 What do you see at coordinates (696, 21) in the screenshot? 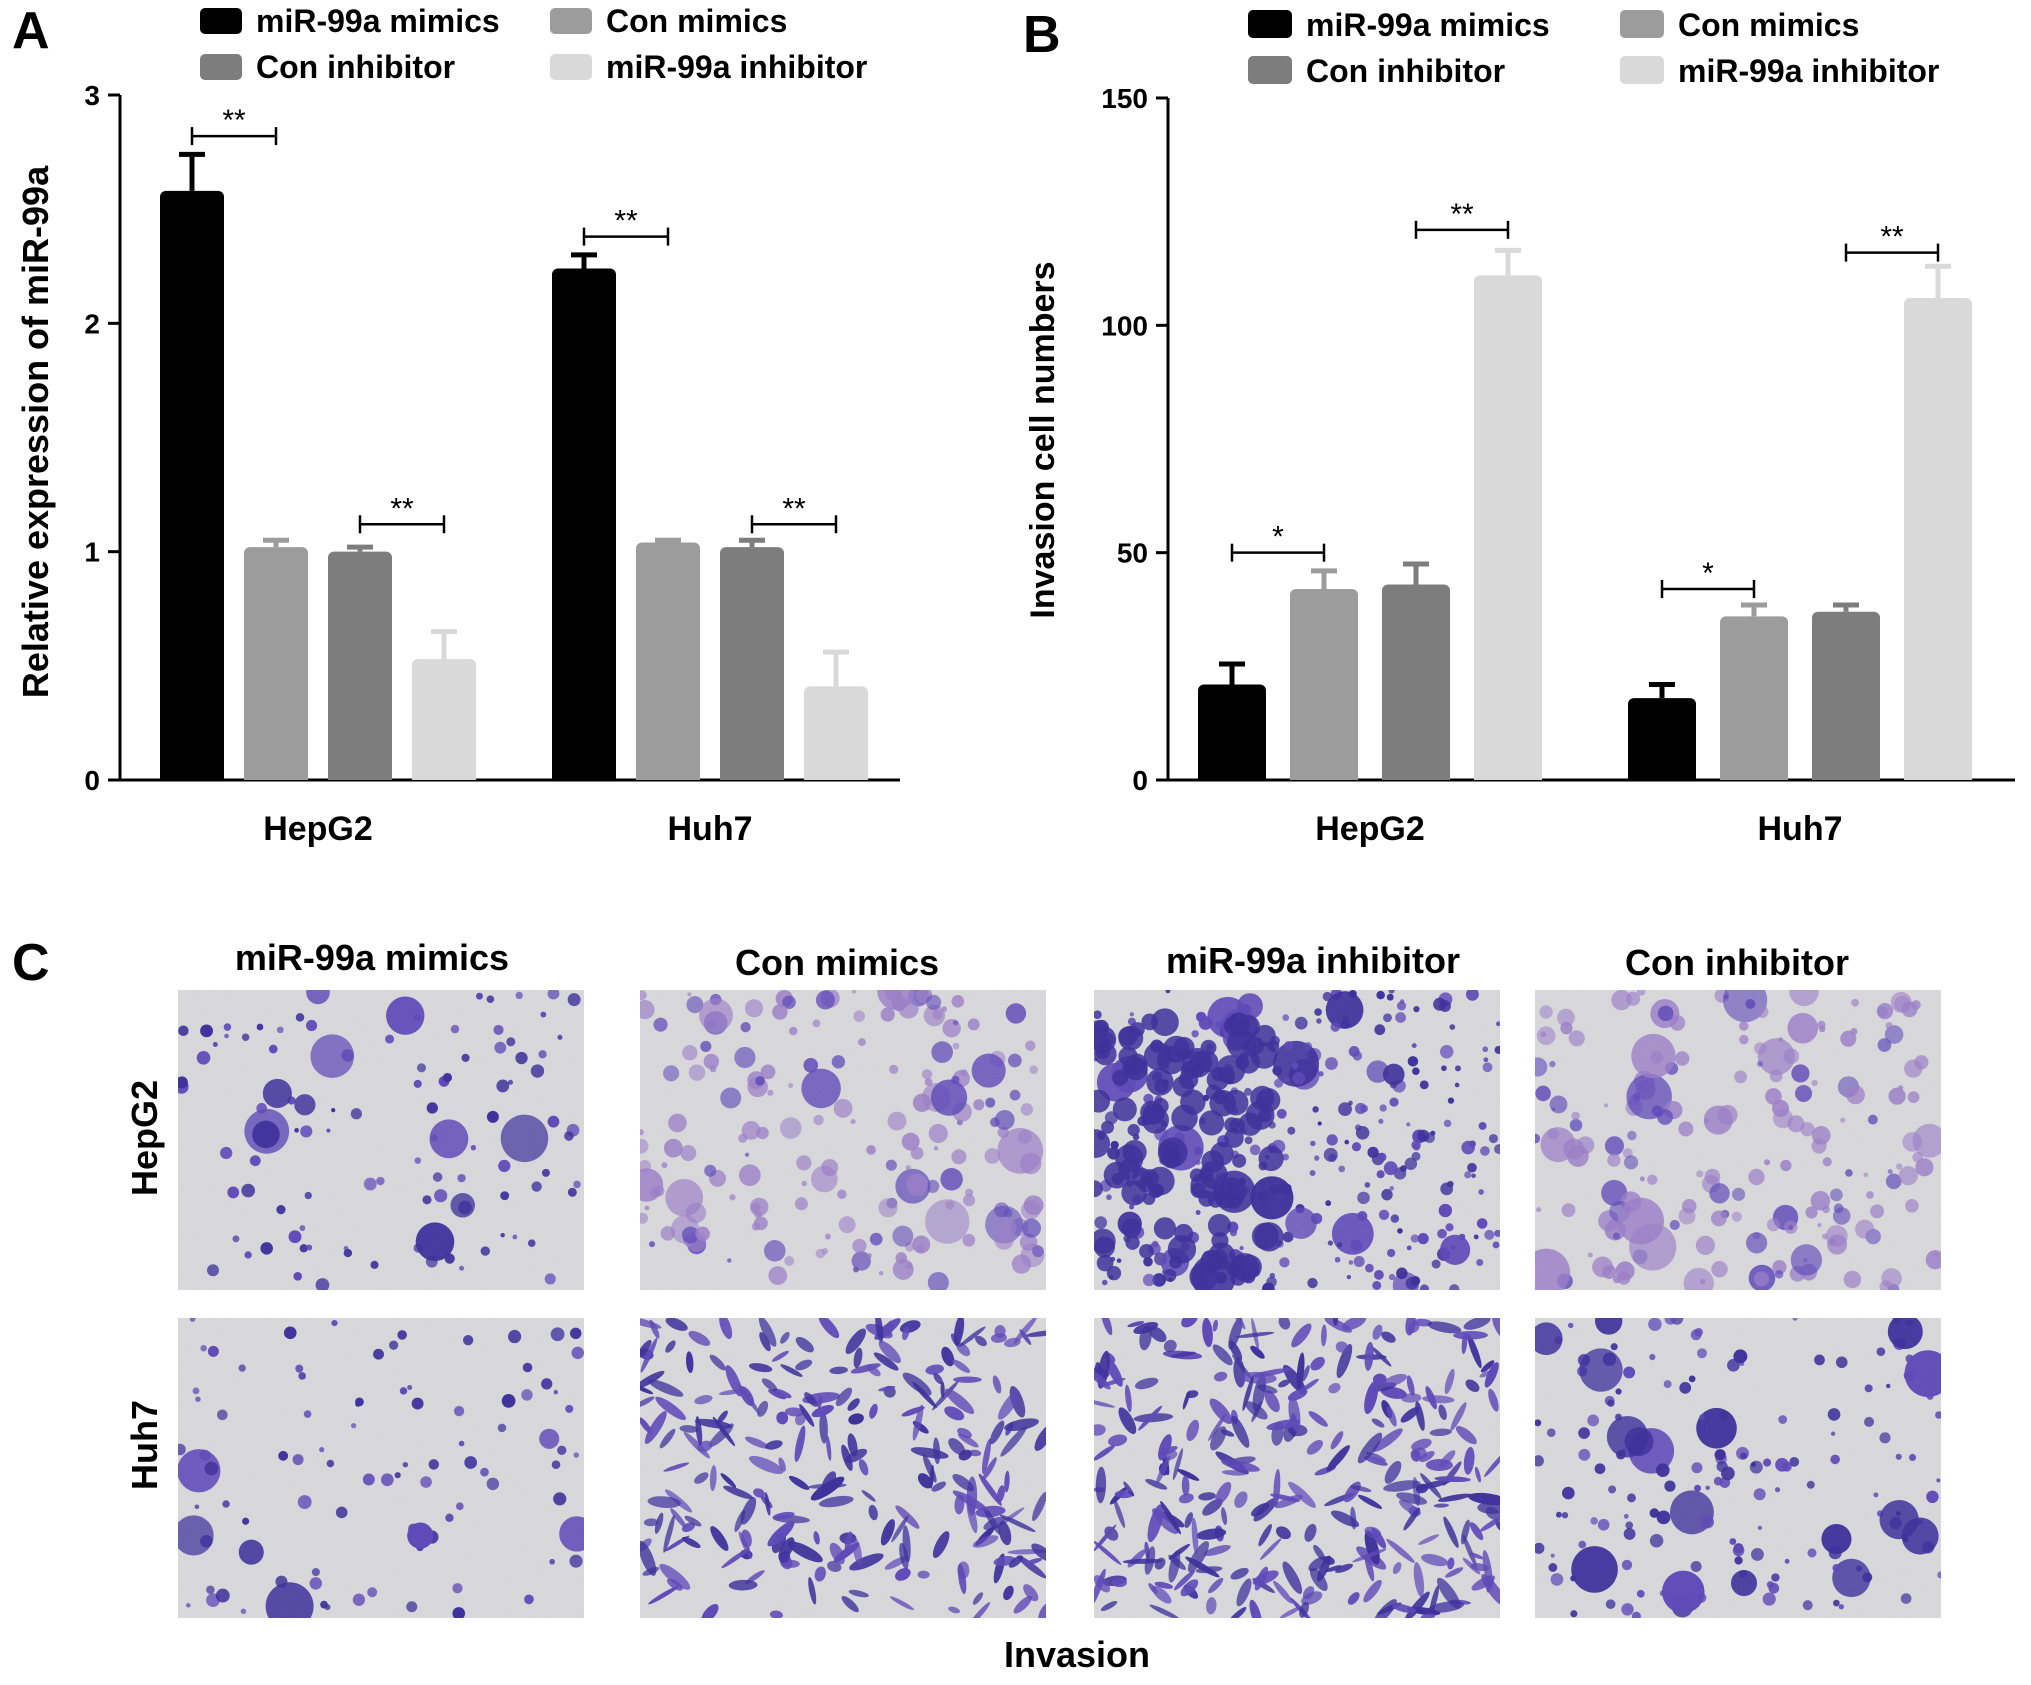
I see `legend-label: Con mimics` at bounding box center [696, 21].